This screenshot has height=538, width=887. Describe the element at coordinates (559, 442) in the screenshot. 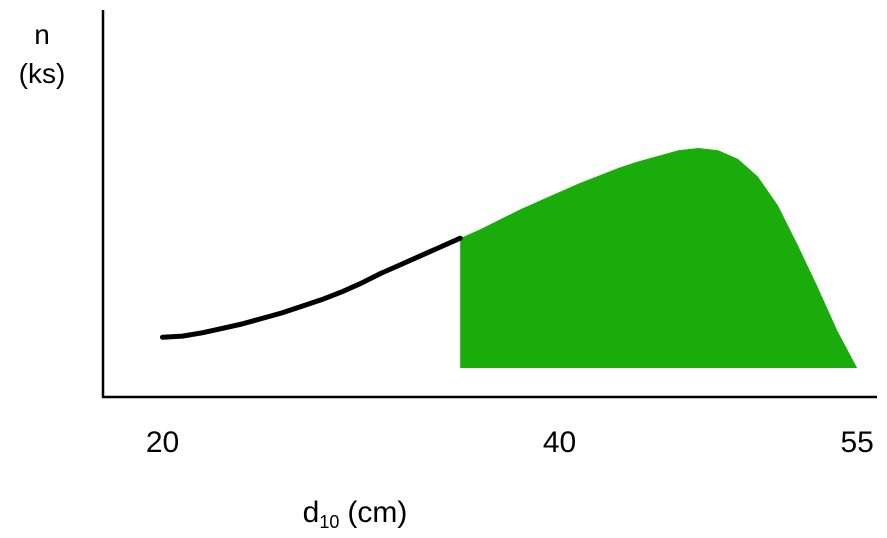

I see `x-tick-label: 40` at that location.